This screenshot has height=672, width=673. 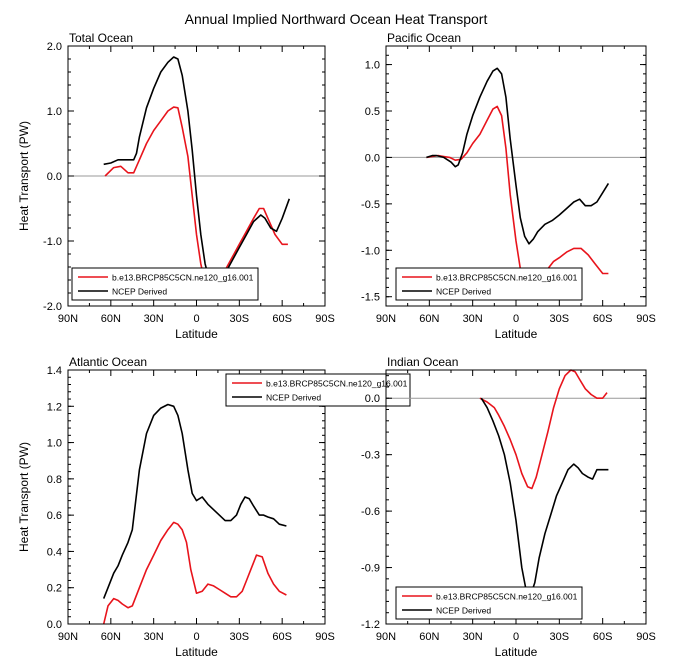 What do you see at coordinates (54, 589) in the screenshot?
I see `atlantic-ytick-label: 0.2` at bounding box center [54, 589].